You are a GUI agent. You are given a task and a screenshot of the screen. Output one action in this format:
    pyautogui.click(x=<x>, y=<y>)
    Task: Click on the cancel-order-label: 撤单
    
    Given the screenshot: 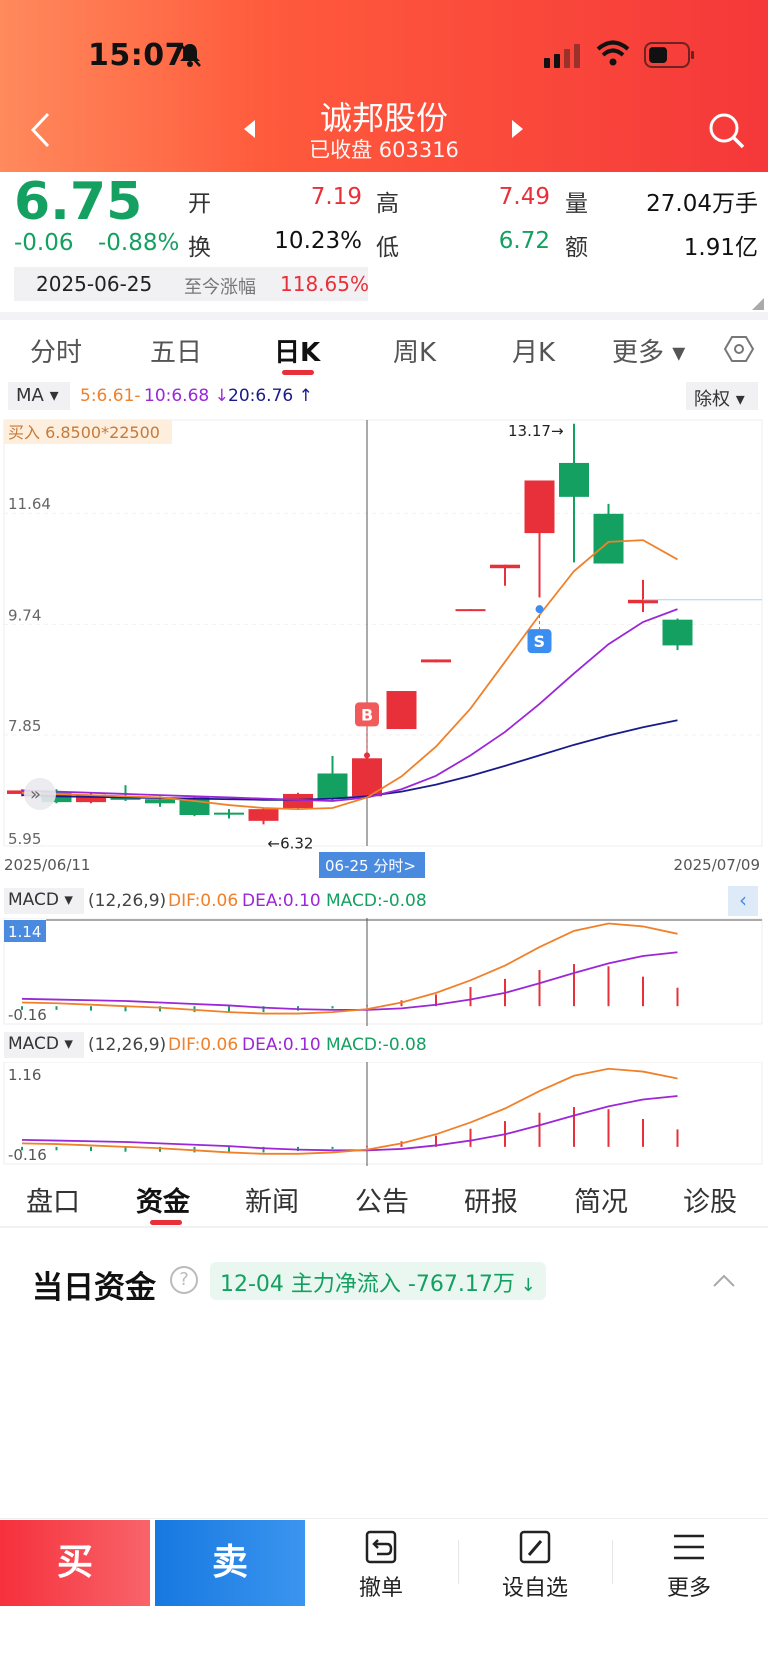 What is the action you would take?
    pyautogui.click(x=380, y=1588)
    